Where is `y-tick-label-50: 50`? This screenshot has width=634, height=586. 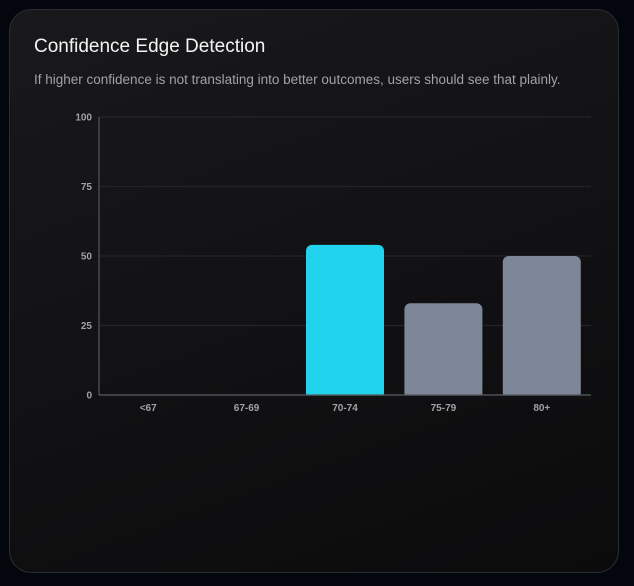 y-tick-label-50: 50 is located at coordinates (87, 257).